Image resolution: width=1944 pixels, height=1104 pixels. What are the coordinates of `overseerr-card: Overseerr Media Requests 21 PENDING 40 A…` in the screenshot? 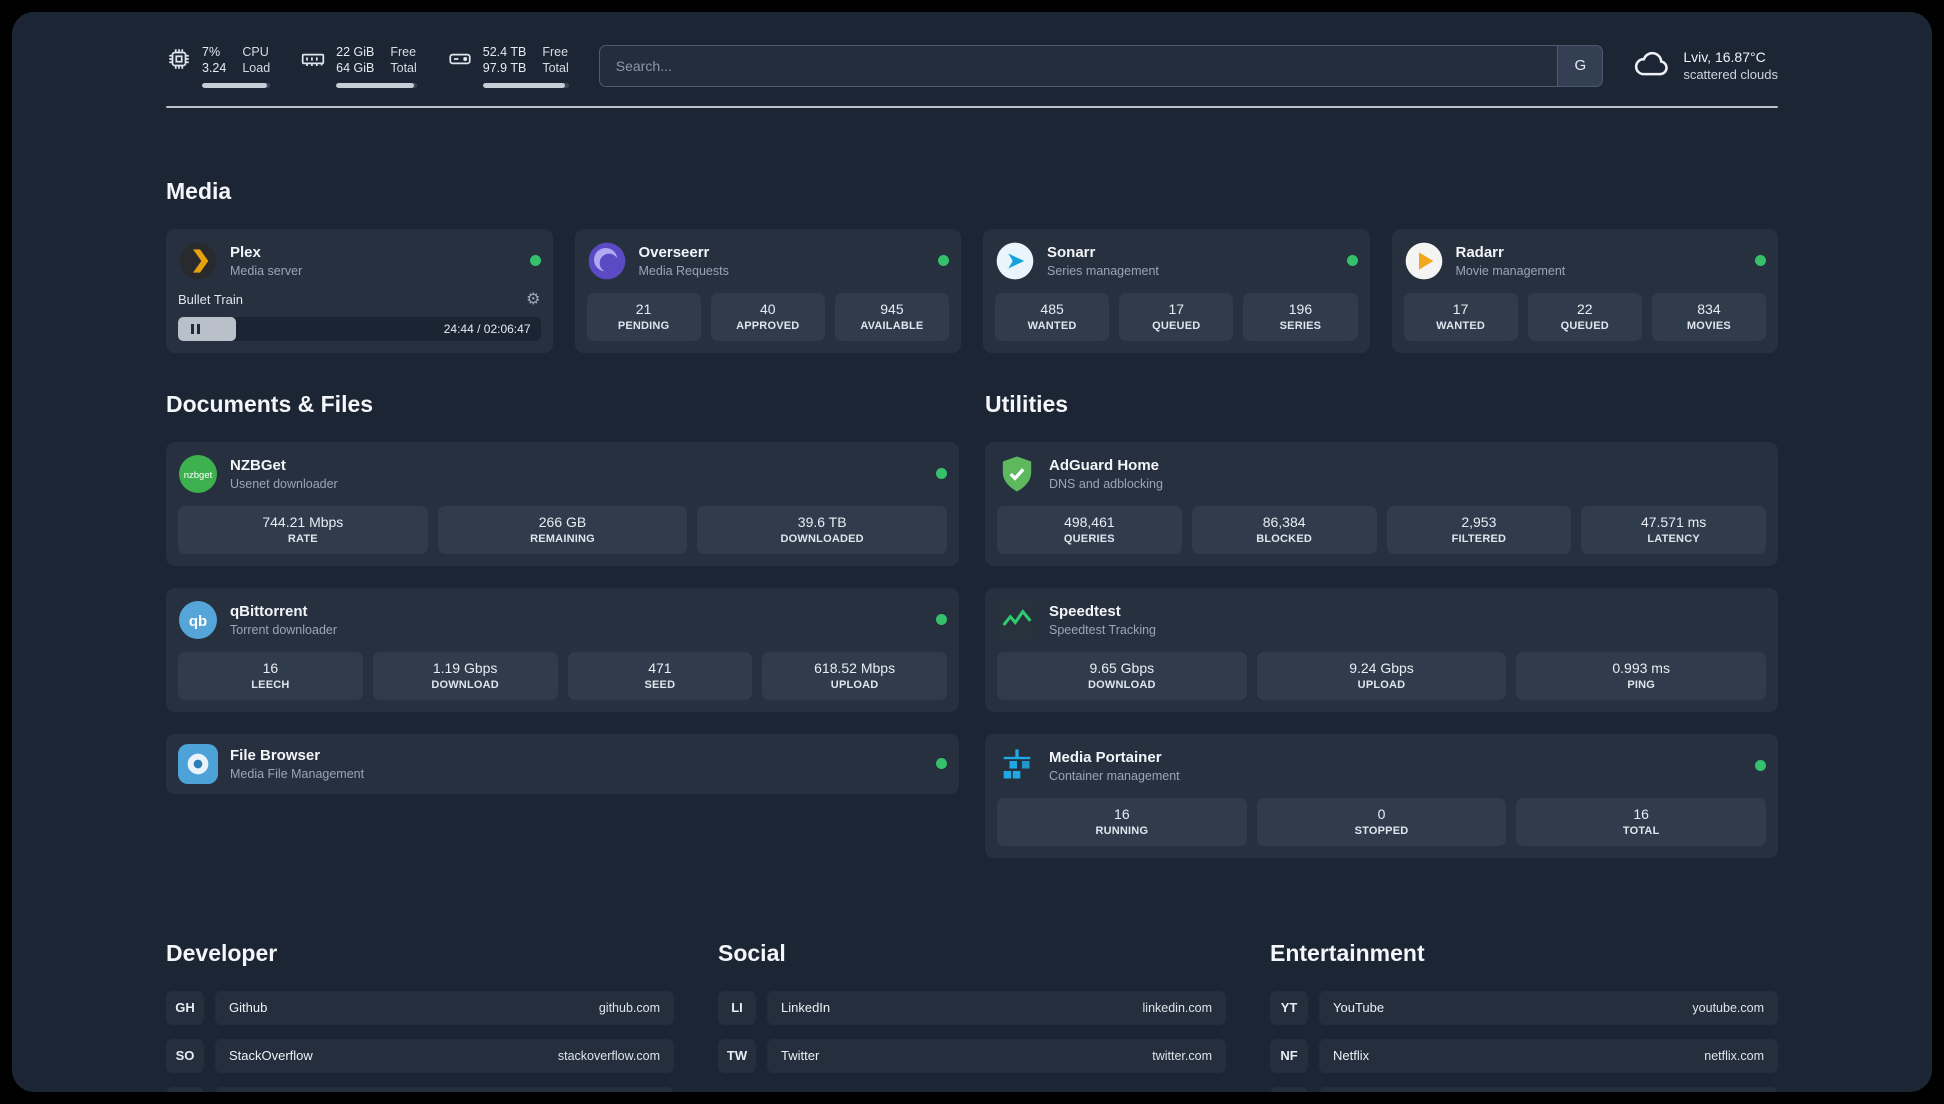 It's located at (767, 290).